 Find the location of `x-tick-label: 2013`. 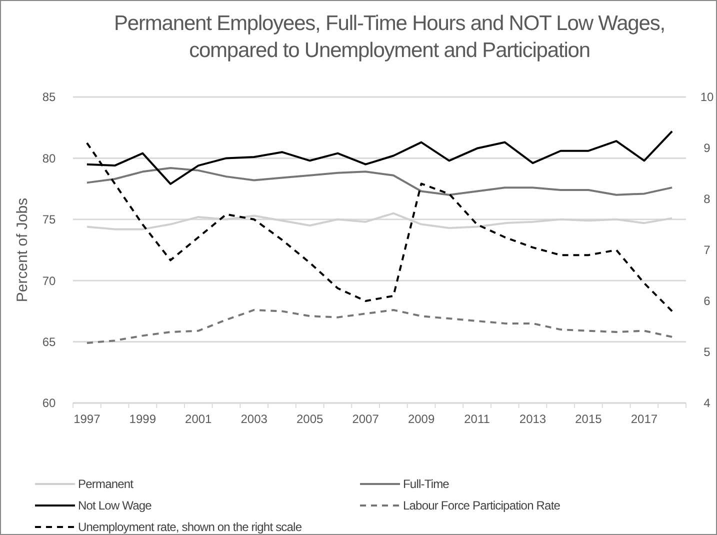

x-tick-label: 2013 is located at coordinates (532, 419).